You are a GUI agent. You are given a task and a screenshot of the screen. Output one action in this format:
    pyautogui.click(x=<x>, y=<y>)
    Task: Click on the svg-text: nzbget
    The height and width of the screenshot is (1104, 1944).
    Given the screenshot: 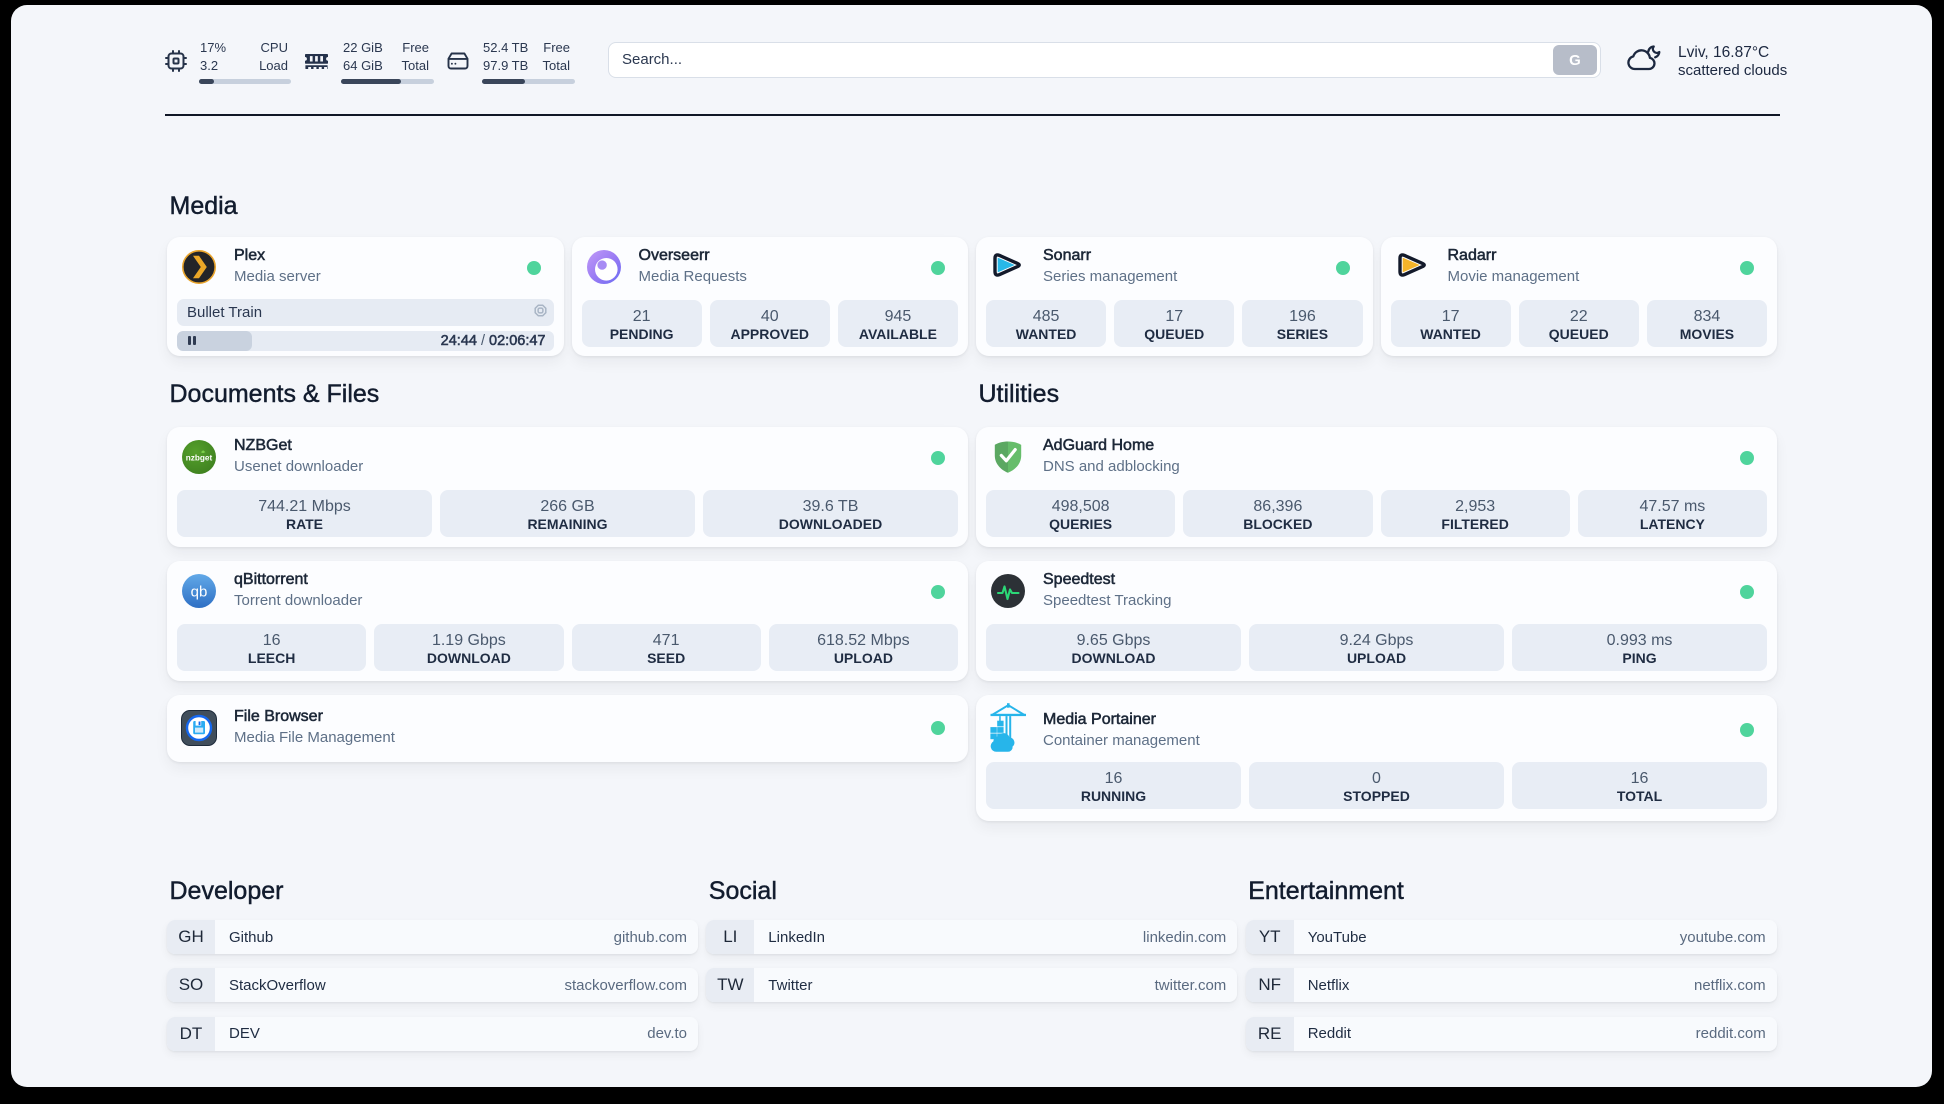 What is the action you would take?
    pyautogui.click(x=199, y=457)
    